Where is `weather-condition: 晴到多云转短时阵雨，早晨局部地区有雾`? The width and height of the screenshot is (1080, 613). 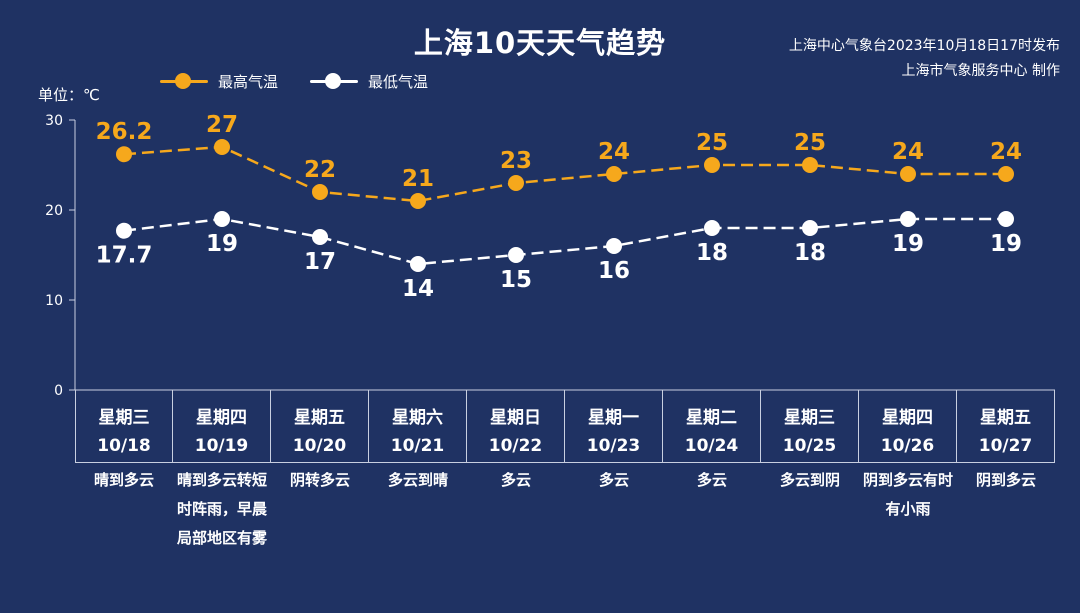
weather-condition: 晴到多云转短时阵雨，早晨局部地区有雾 is located at coordinates (222, 509).